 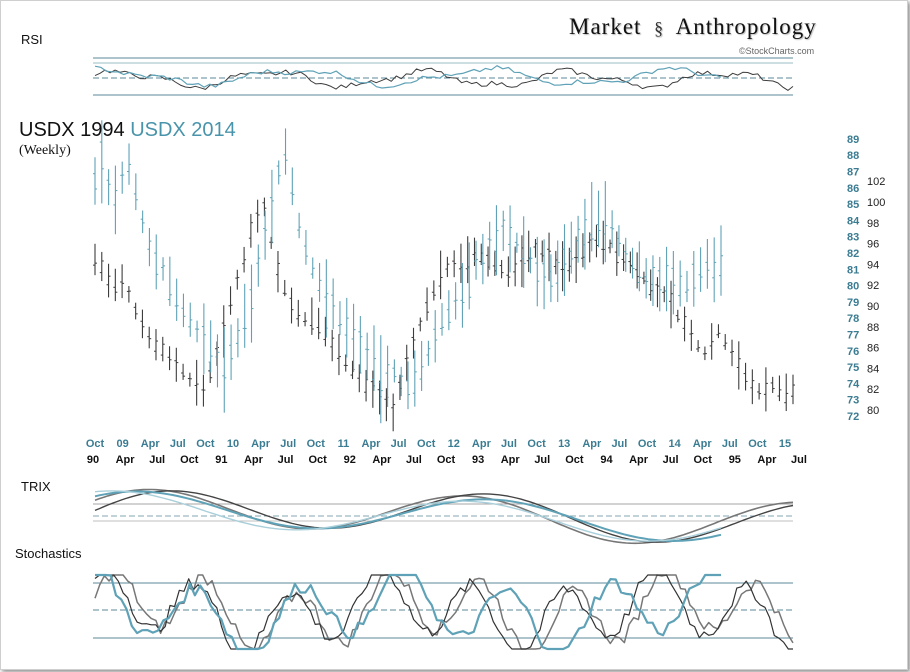 I want to click on x-tick-label-1994: 95, so click(x=735, y=460).